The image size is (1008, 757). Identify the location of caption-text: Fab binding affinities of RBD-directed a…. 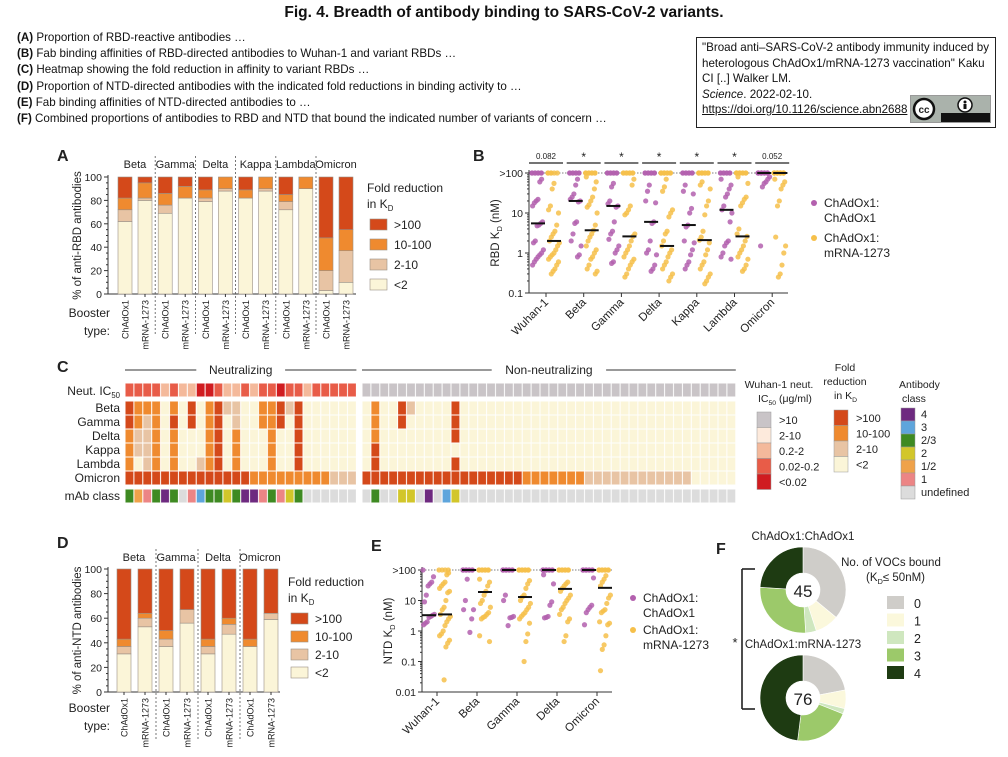
(245, 54).